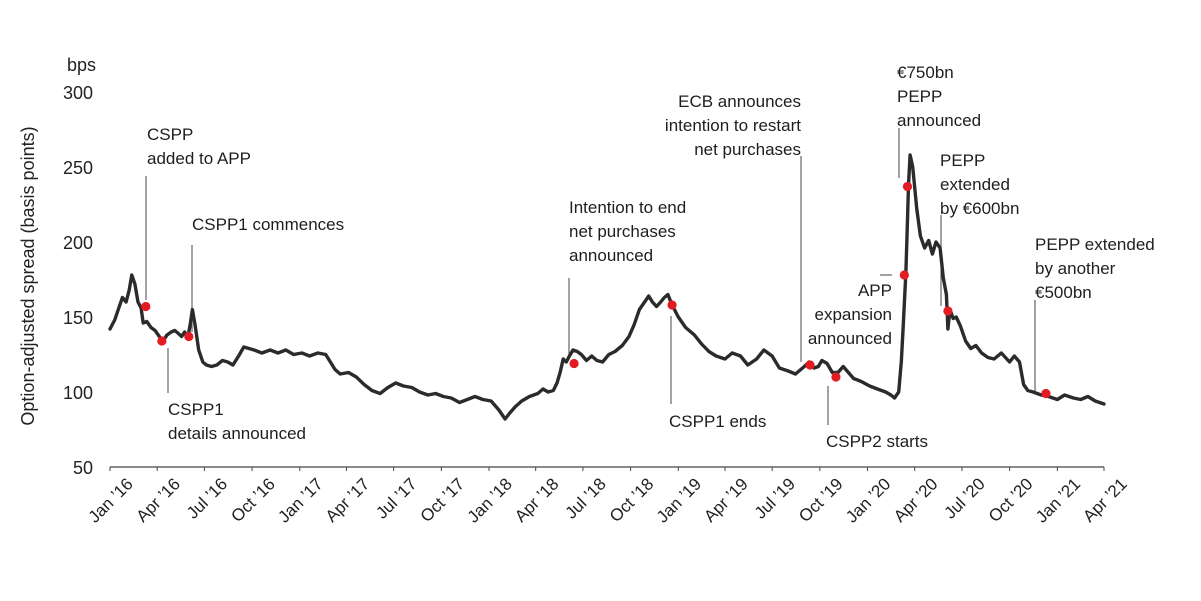 The height and width of the screenshot is (601, 1201). Describe the element at coordinates (821, 500) in the screenshot. I see `x-tick-label: Oct ’19` at that location.